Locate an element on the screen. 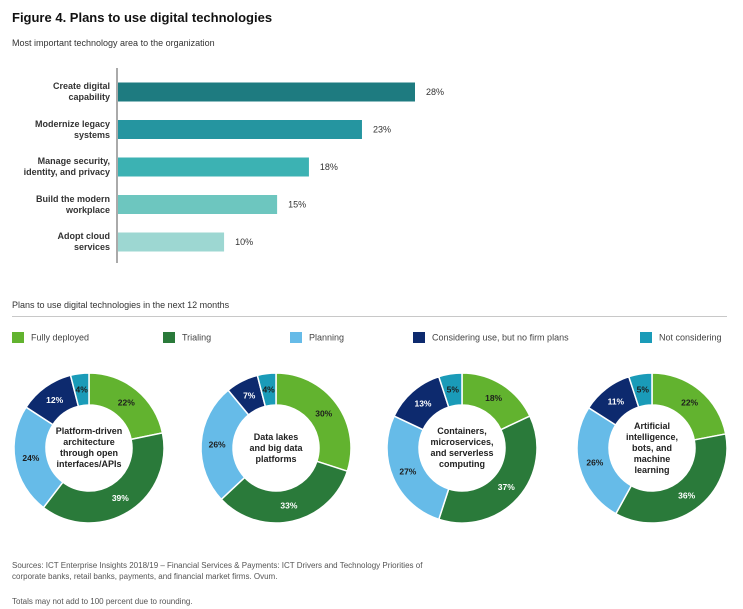 Image resolution: width=743 pixels, height=609 pixels. donut-slice-label: 11% is located at coordinates (616, 401).